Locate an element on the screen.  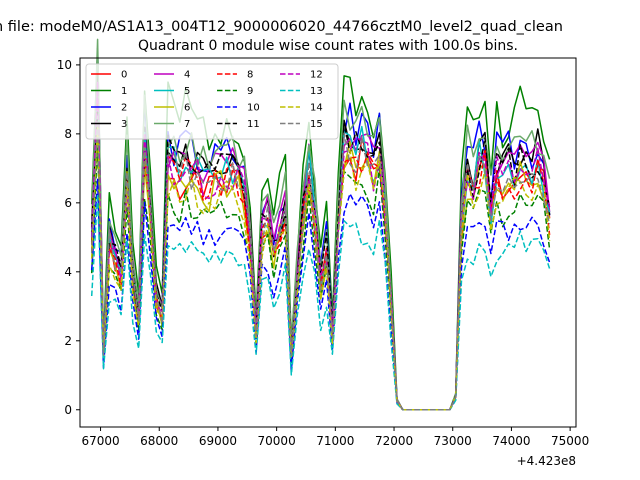
legend-label-11: 11 is located at coordinates (253, 124).